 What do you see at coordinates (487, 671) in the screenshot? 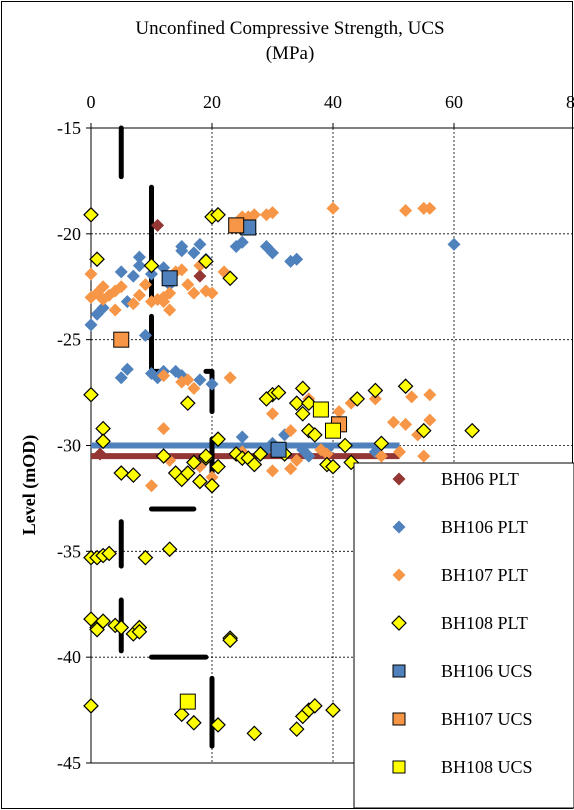
I see `legend-label: BH106 UCS` at bounding box center [487, 671].